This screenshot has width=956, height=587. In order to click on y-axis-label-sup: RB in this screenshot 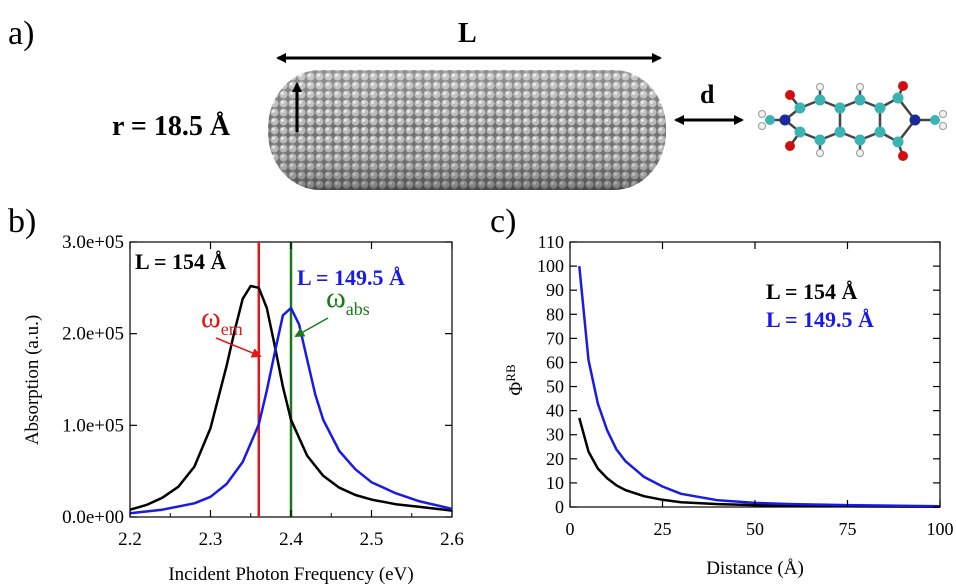, I will do `click(510, 373)`.